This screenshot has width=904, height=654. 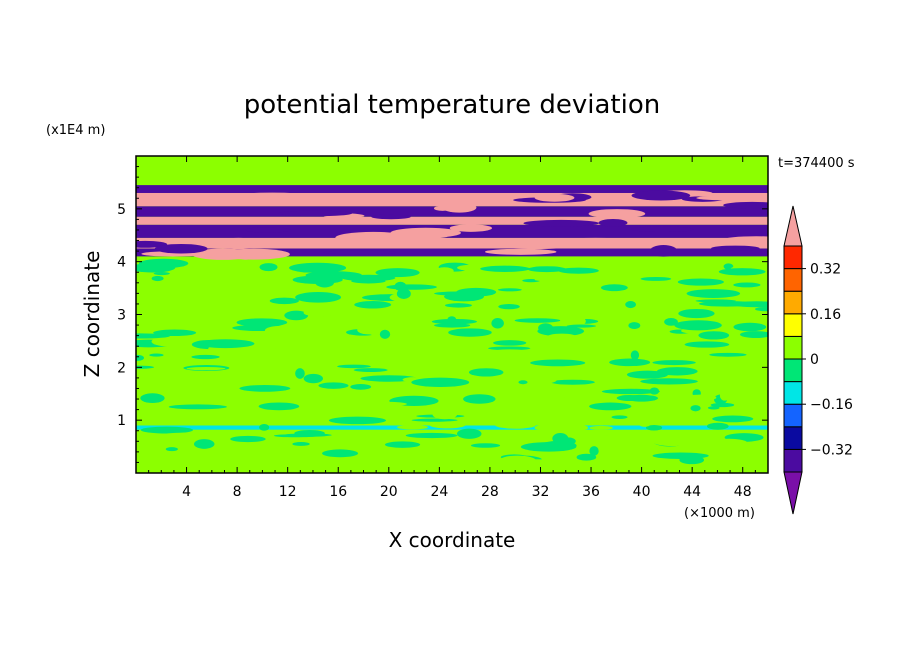 I want to click on y-tick-label: 1, so click(x=121, y=421).